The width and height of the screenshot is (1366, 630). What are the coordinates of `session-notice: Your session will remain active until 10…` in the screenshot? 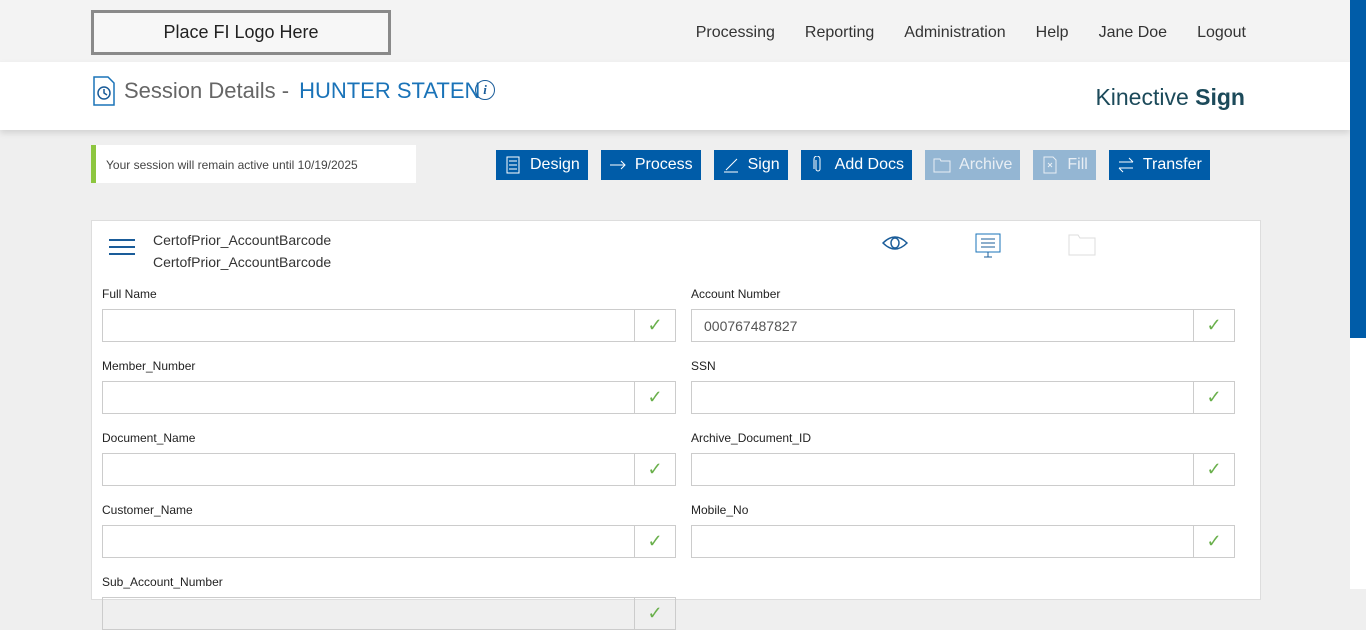 It's located at (253, 164).